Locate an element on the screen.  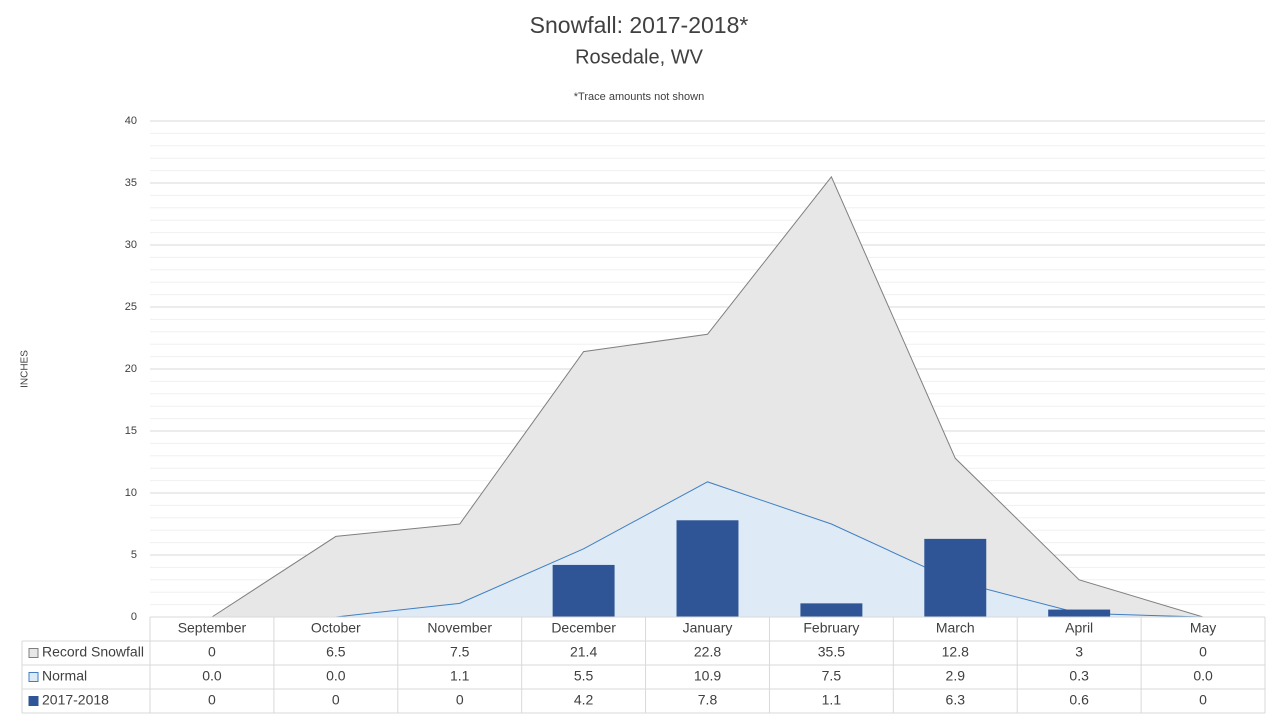
y-tick-label: 25 is located at coordinates (131, 307).